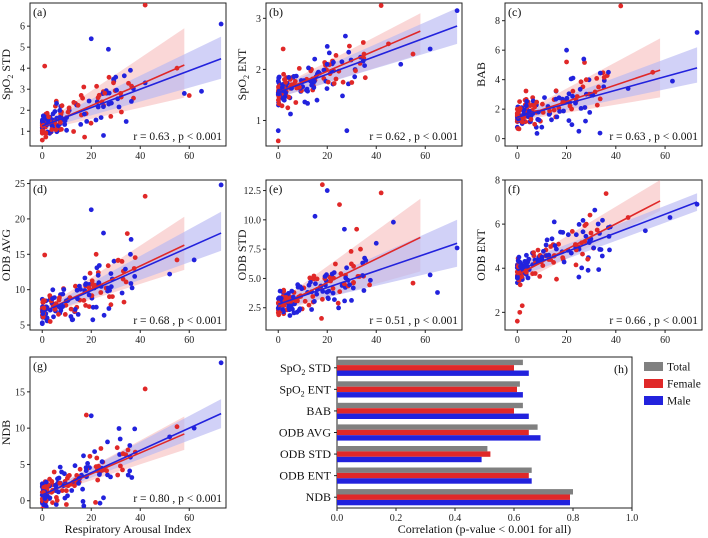  Describe the element at coordinates (305, 454) in the screenshot. I see `category-label: ODB STD` at that location.